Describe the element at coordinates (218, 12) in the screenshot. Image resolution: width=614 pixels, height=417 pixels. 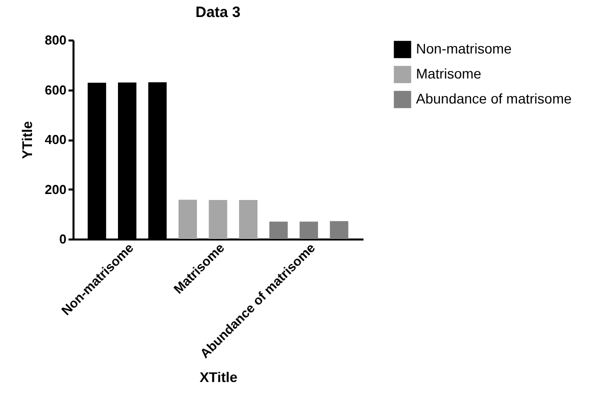
I see `chart-title: Data 3` at that location.